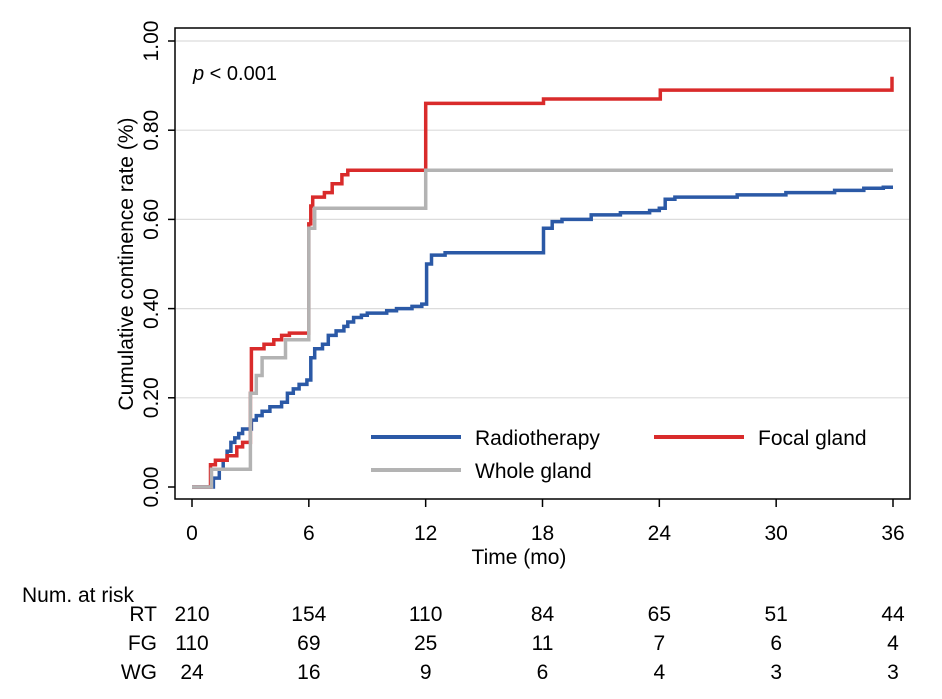 The height and width of the screenshot is (699, 942). I want to click on y-tick-label: 0.40, so click(151, 308).